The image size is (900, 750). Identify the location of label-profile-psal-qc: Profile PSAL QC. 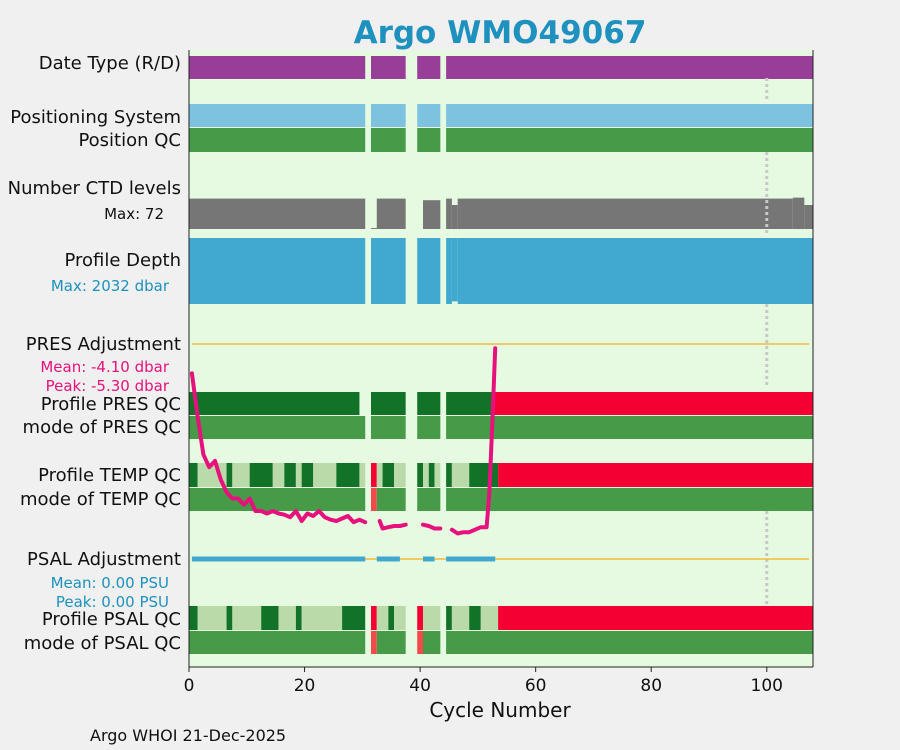
(111, 619).